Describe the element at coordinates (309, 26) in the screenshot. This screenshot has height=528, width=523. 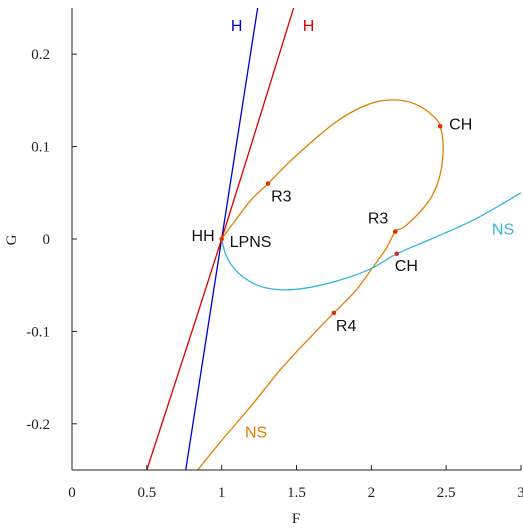
I see `curve-label-h-1: H` at that location.